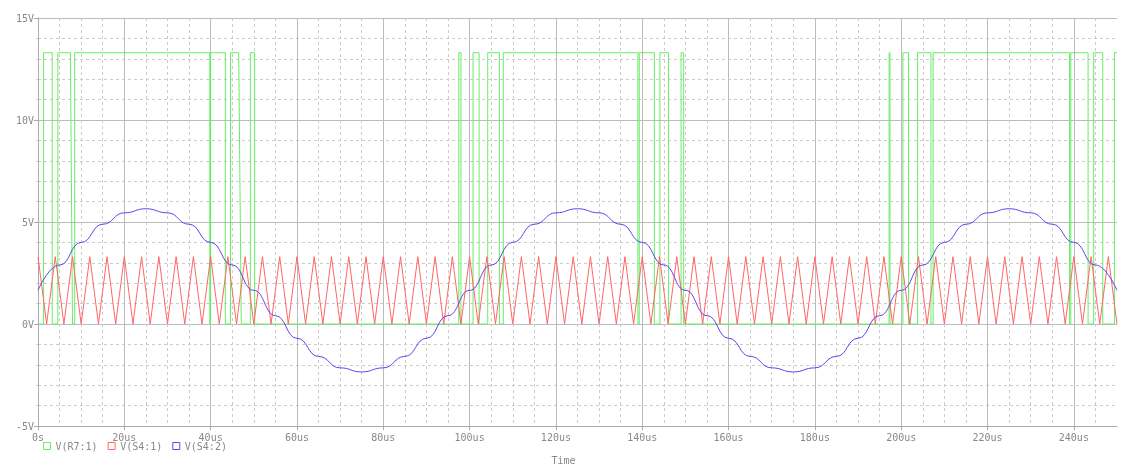 This screenshot has width=1127, height=465. I want to click on x-tick-label: 120us, so click(555, 437).